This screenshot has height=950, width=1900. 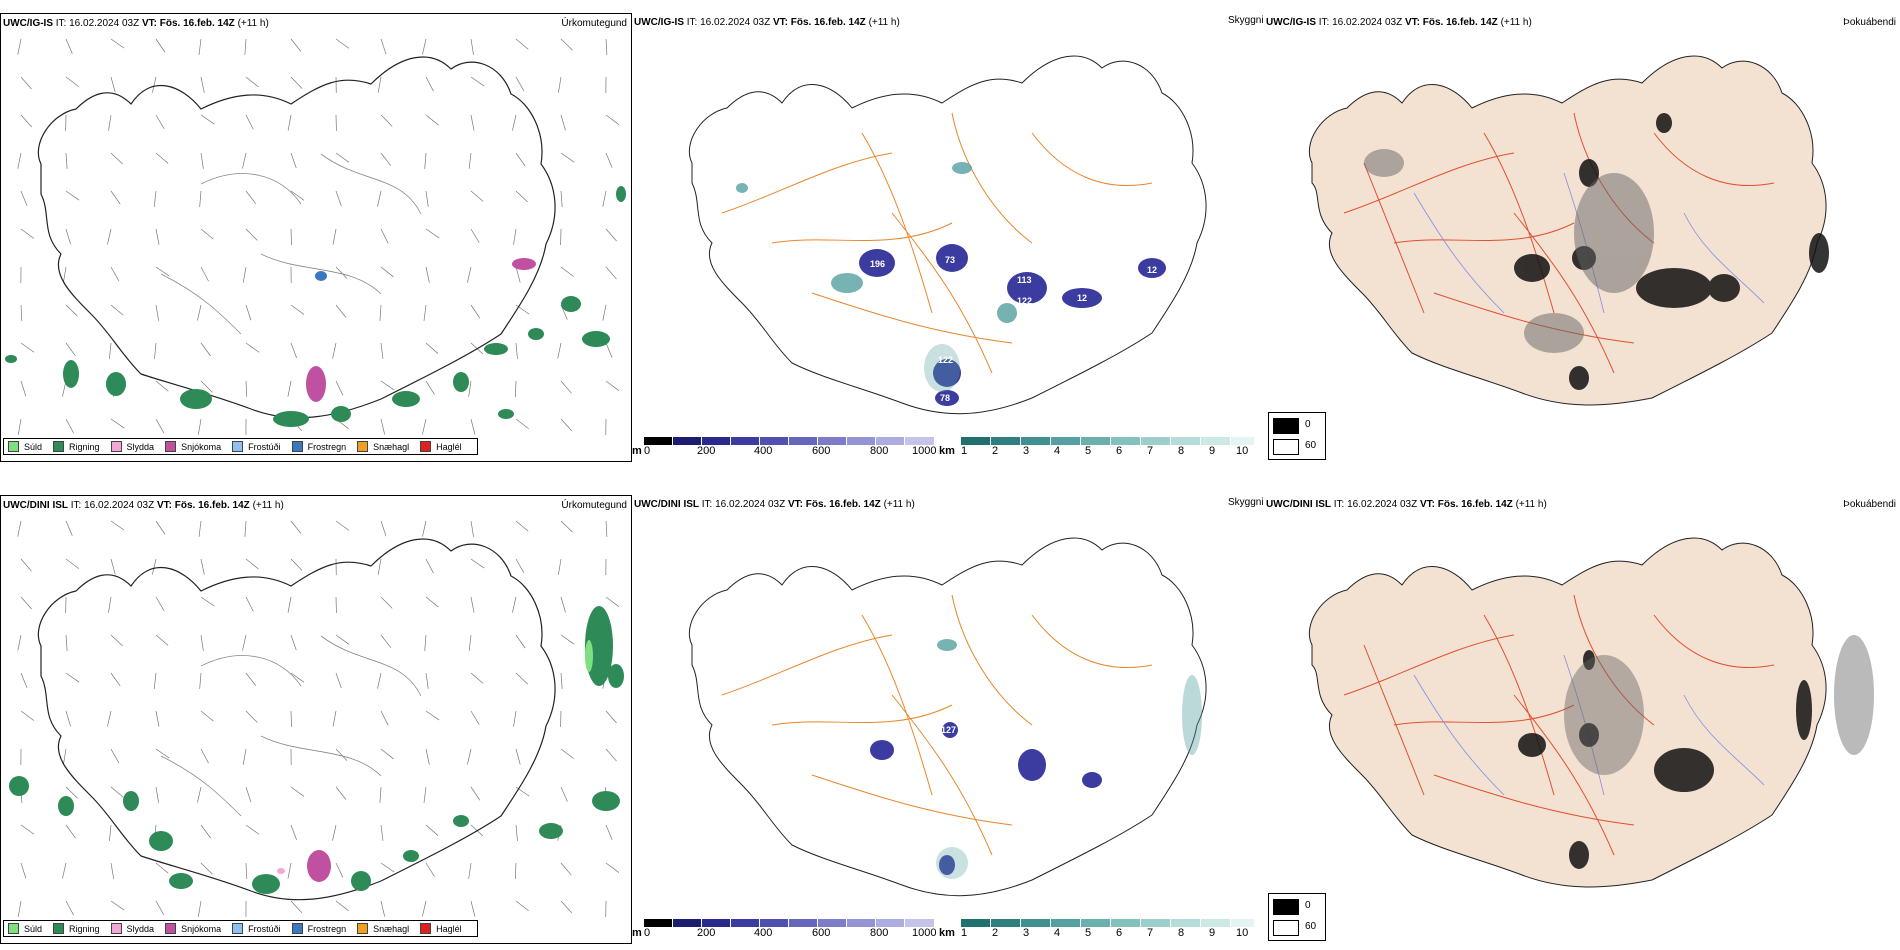 What do you see at coordinates (256, 446) in the screenshot?
I see `legend-item-freezing-drizzle: Frostúði` at bounding box center [256, 446].